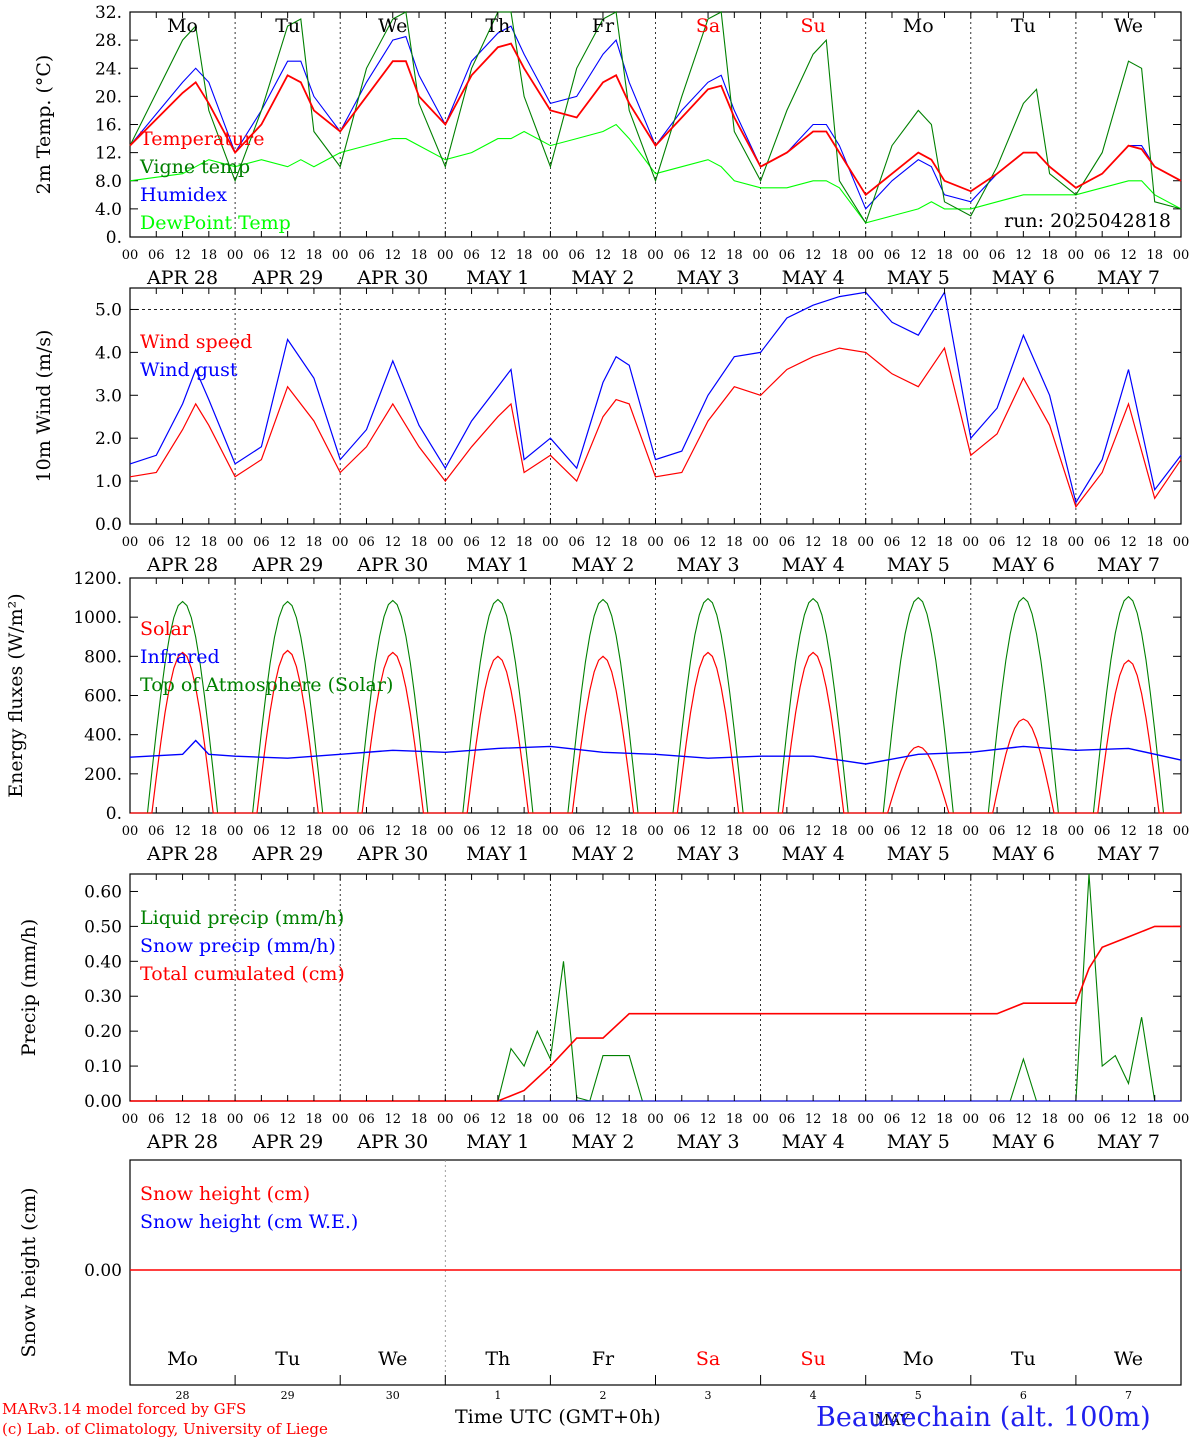 The height and width of the screenshot is (1440, 1194). What do you see at coordinates (103, 892) in the screenshot?
I see `y-tick-label: 0.60` at bounding box center [103, 892].